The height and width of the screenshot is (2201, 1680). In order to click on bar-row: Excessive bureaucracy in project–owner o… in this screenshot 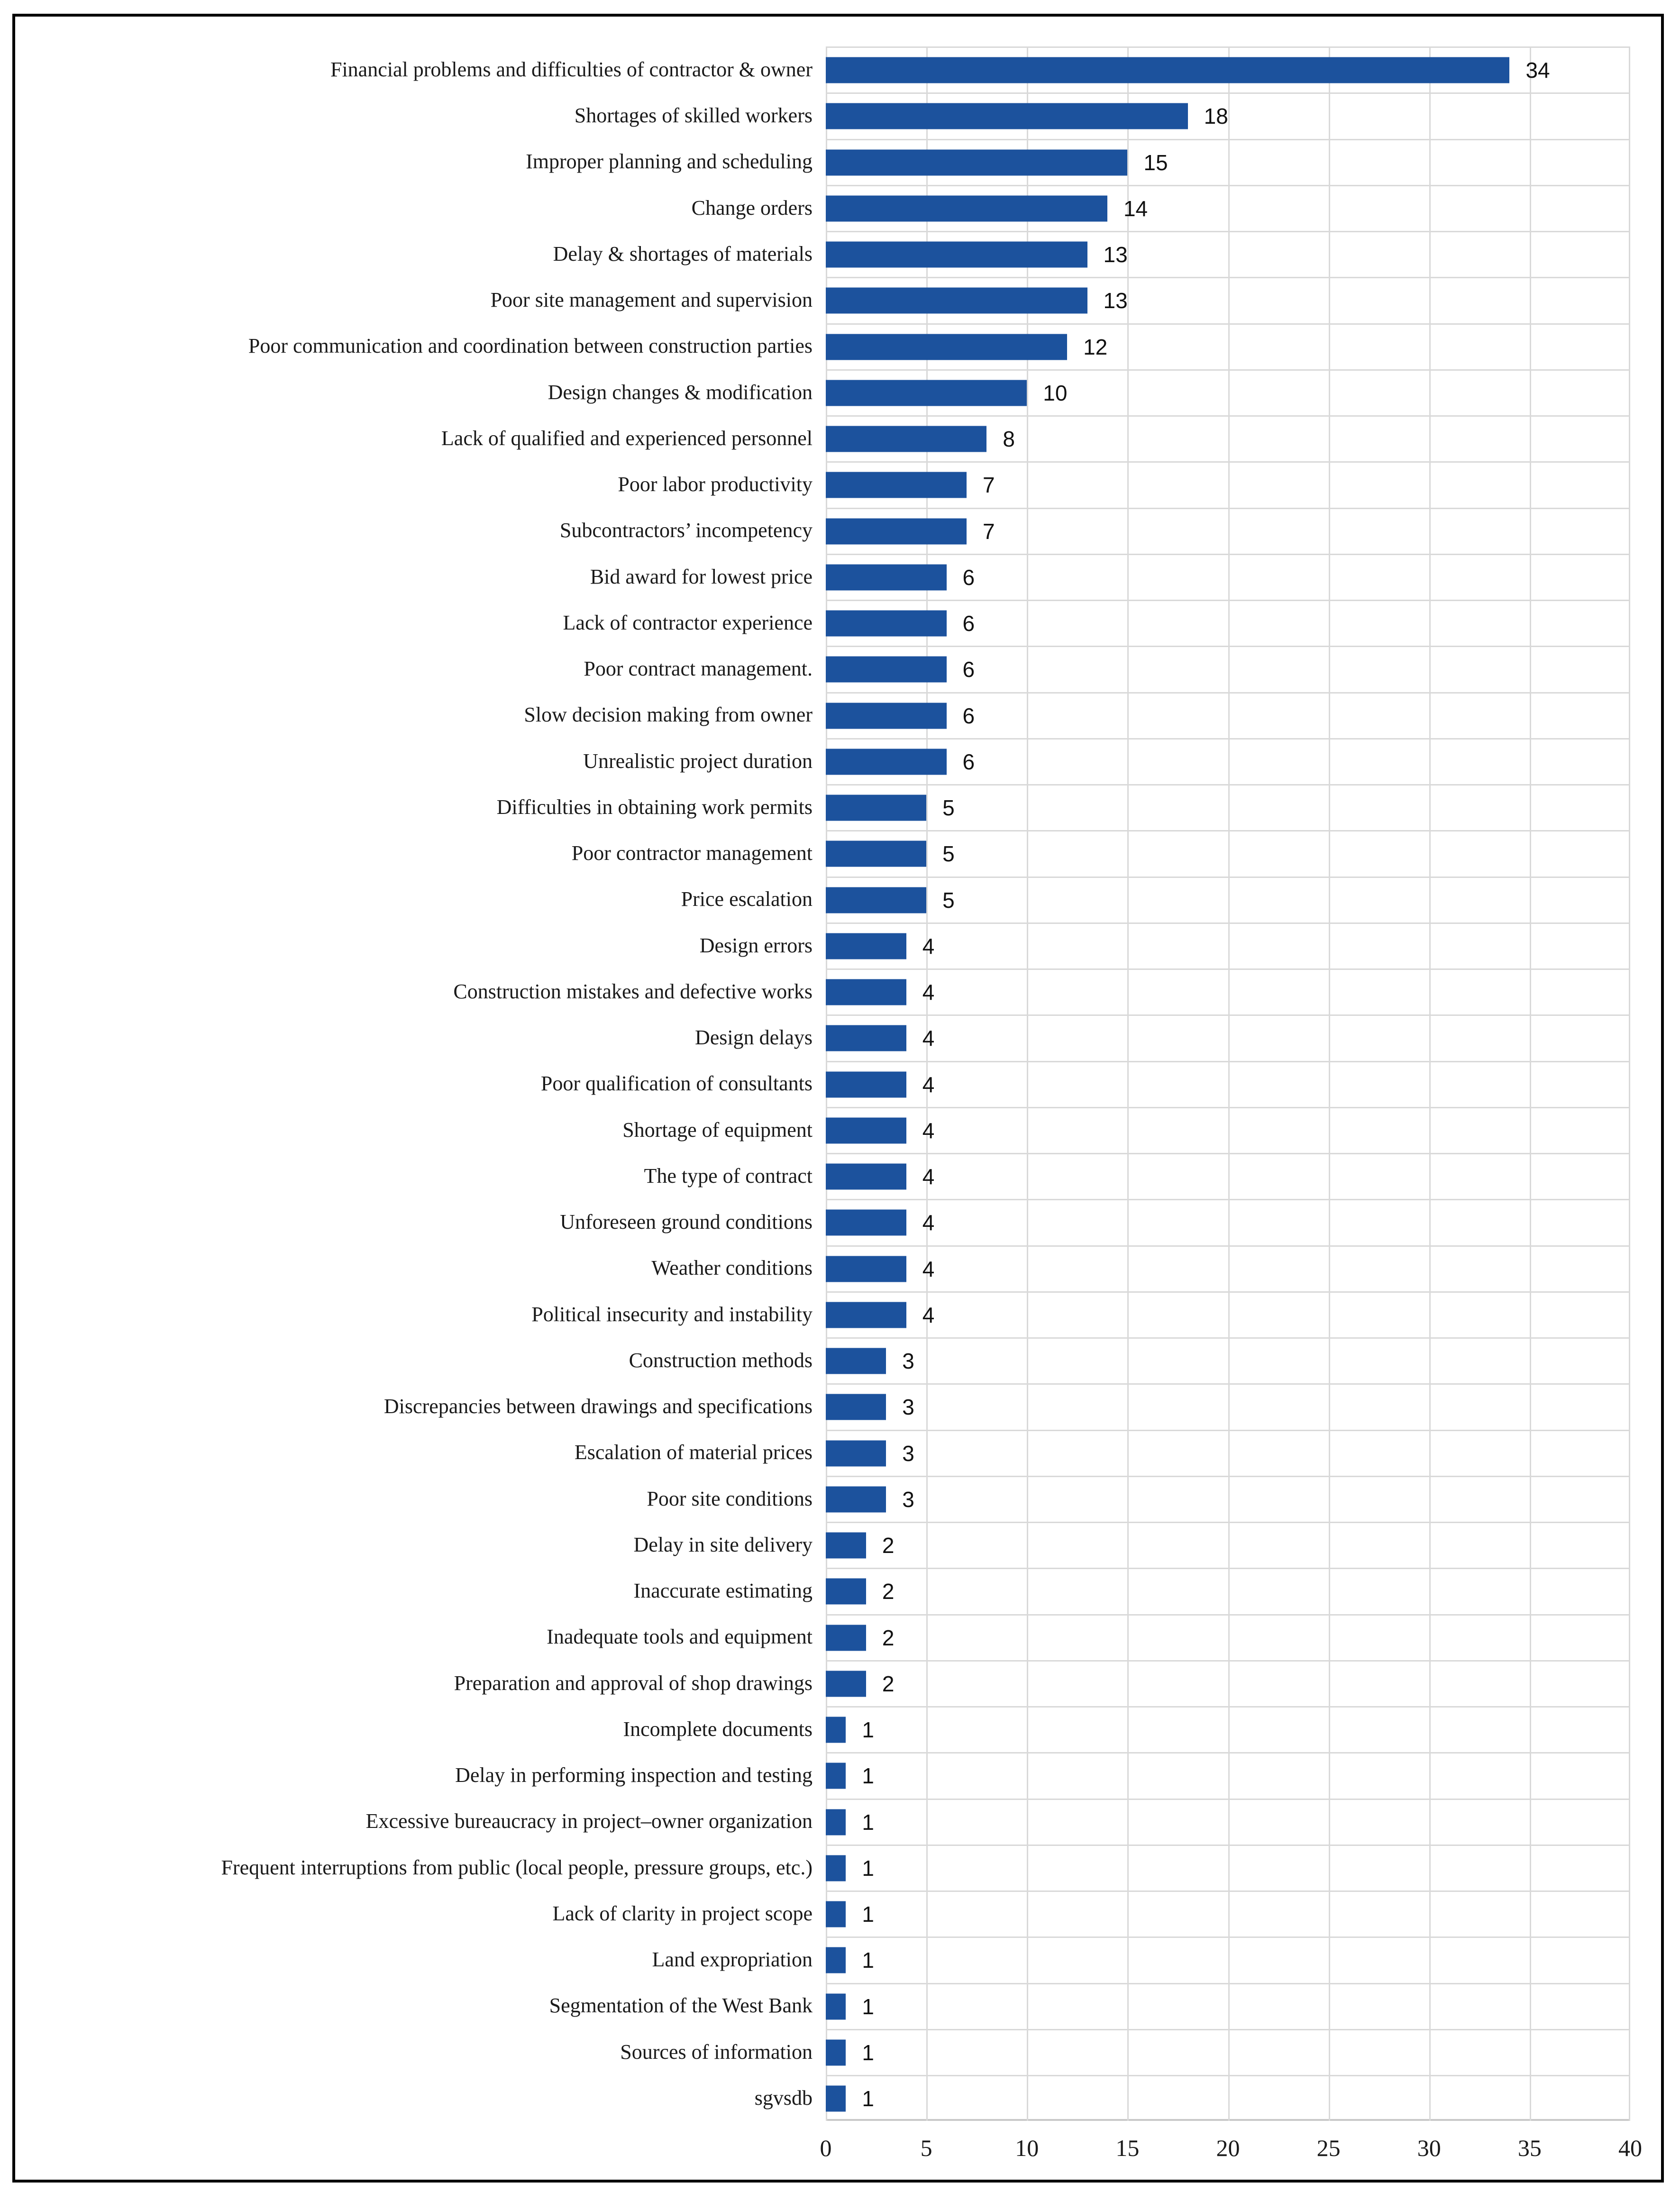, I will do `click(823, 1821)`.